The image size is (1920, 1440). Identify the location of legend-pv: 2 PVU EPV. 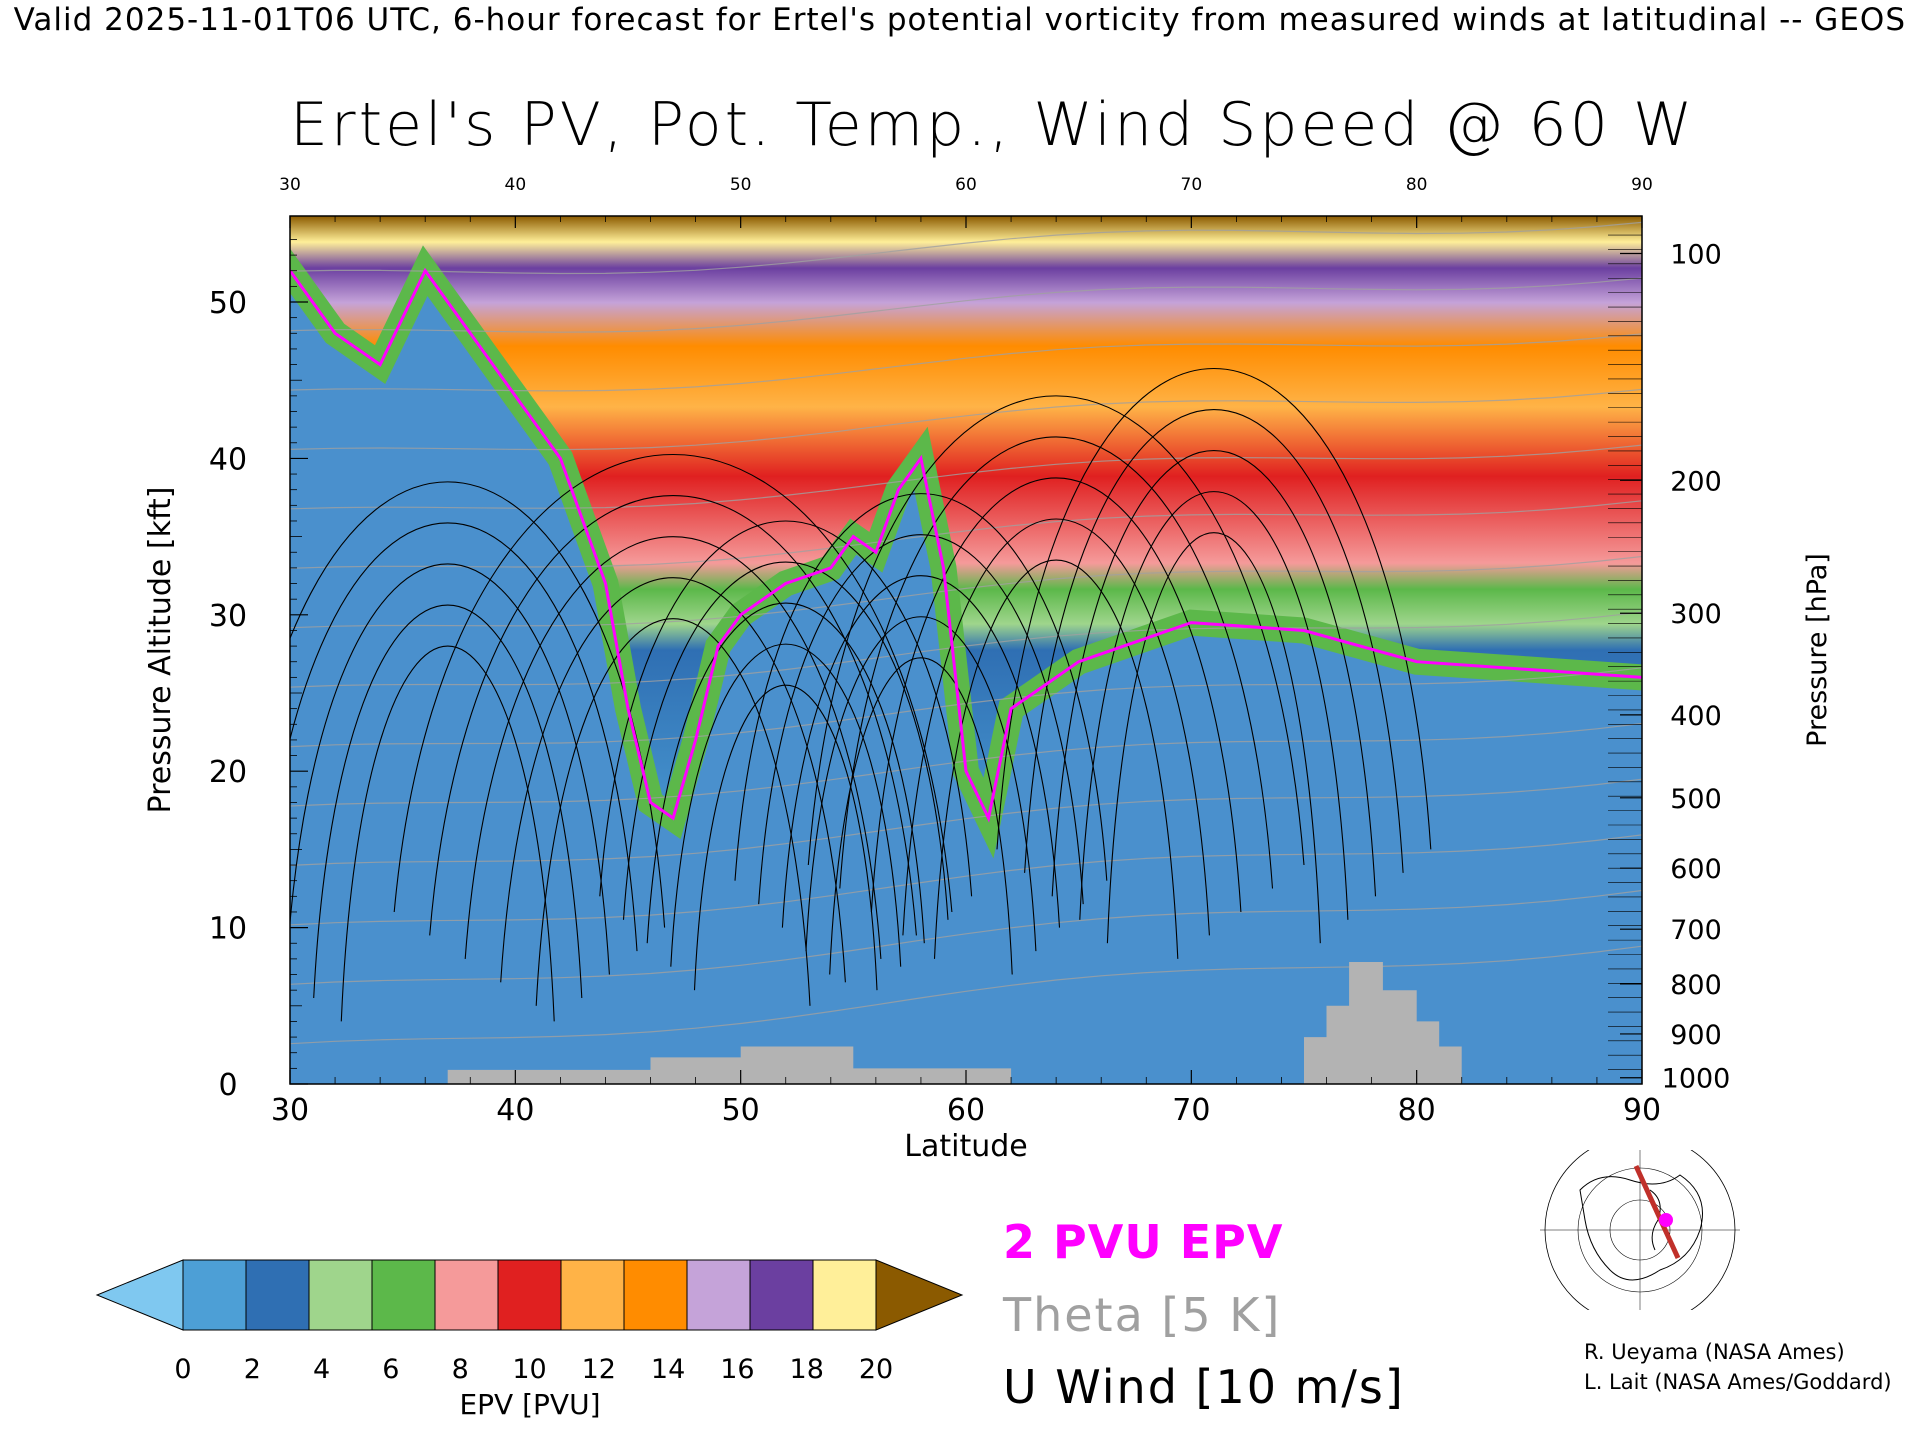
(1143, 1242).